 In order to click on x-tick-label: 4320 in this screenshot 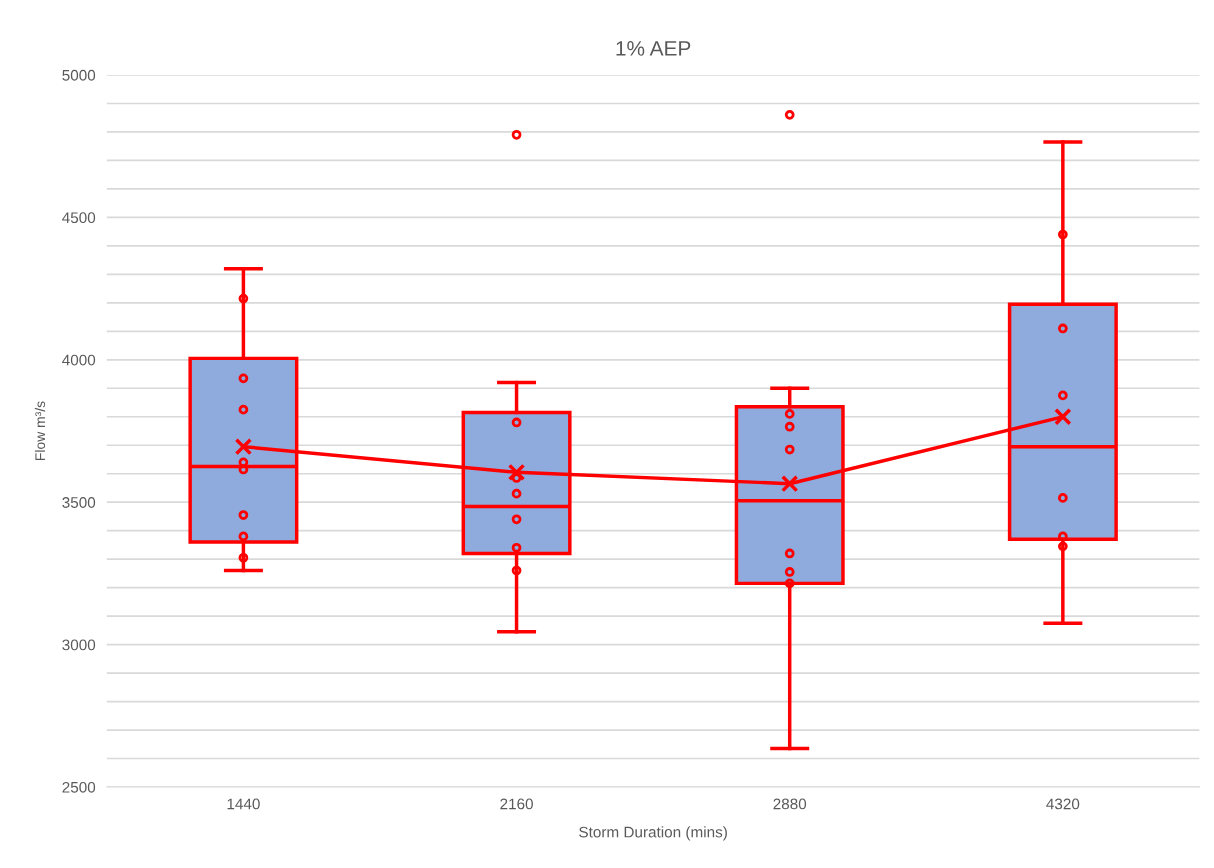, I will do `click(1063, 804)`.